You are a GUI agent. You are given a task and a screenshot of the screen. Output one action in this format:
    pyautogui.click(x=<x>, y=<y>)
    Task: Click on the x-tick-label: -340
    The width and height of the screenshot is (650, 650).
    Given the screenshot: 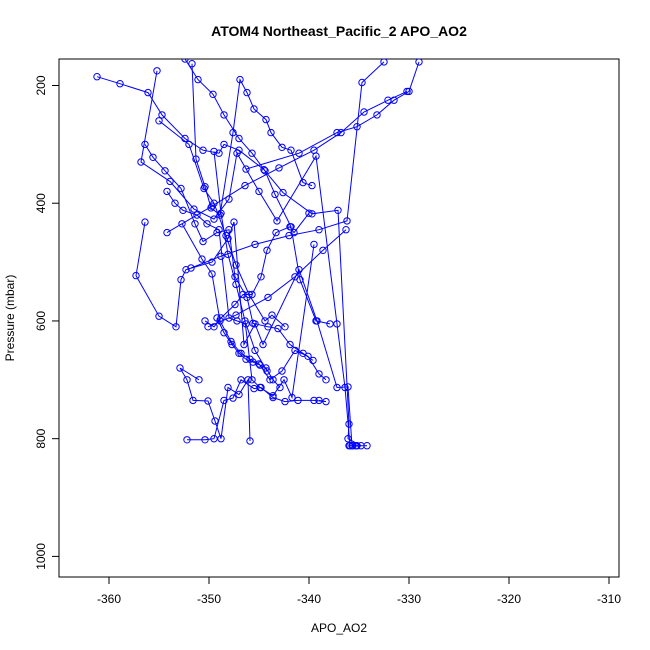 What is the action you would take?
    pyautogui.click(x=309, y=599)
    